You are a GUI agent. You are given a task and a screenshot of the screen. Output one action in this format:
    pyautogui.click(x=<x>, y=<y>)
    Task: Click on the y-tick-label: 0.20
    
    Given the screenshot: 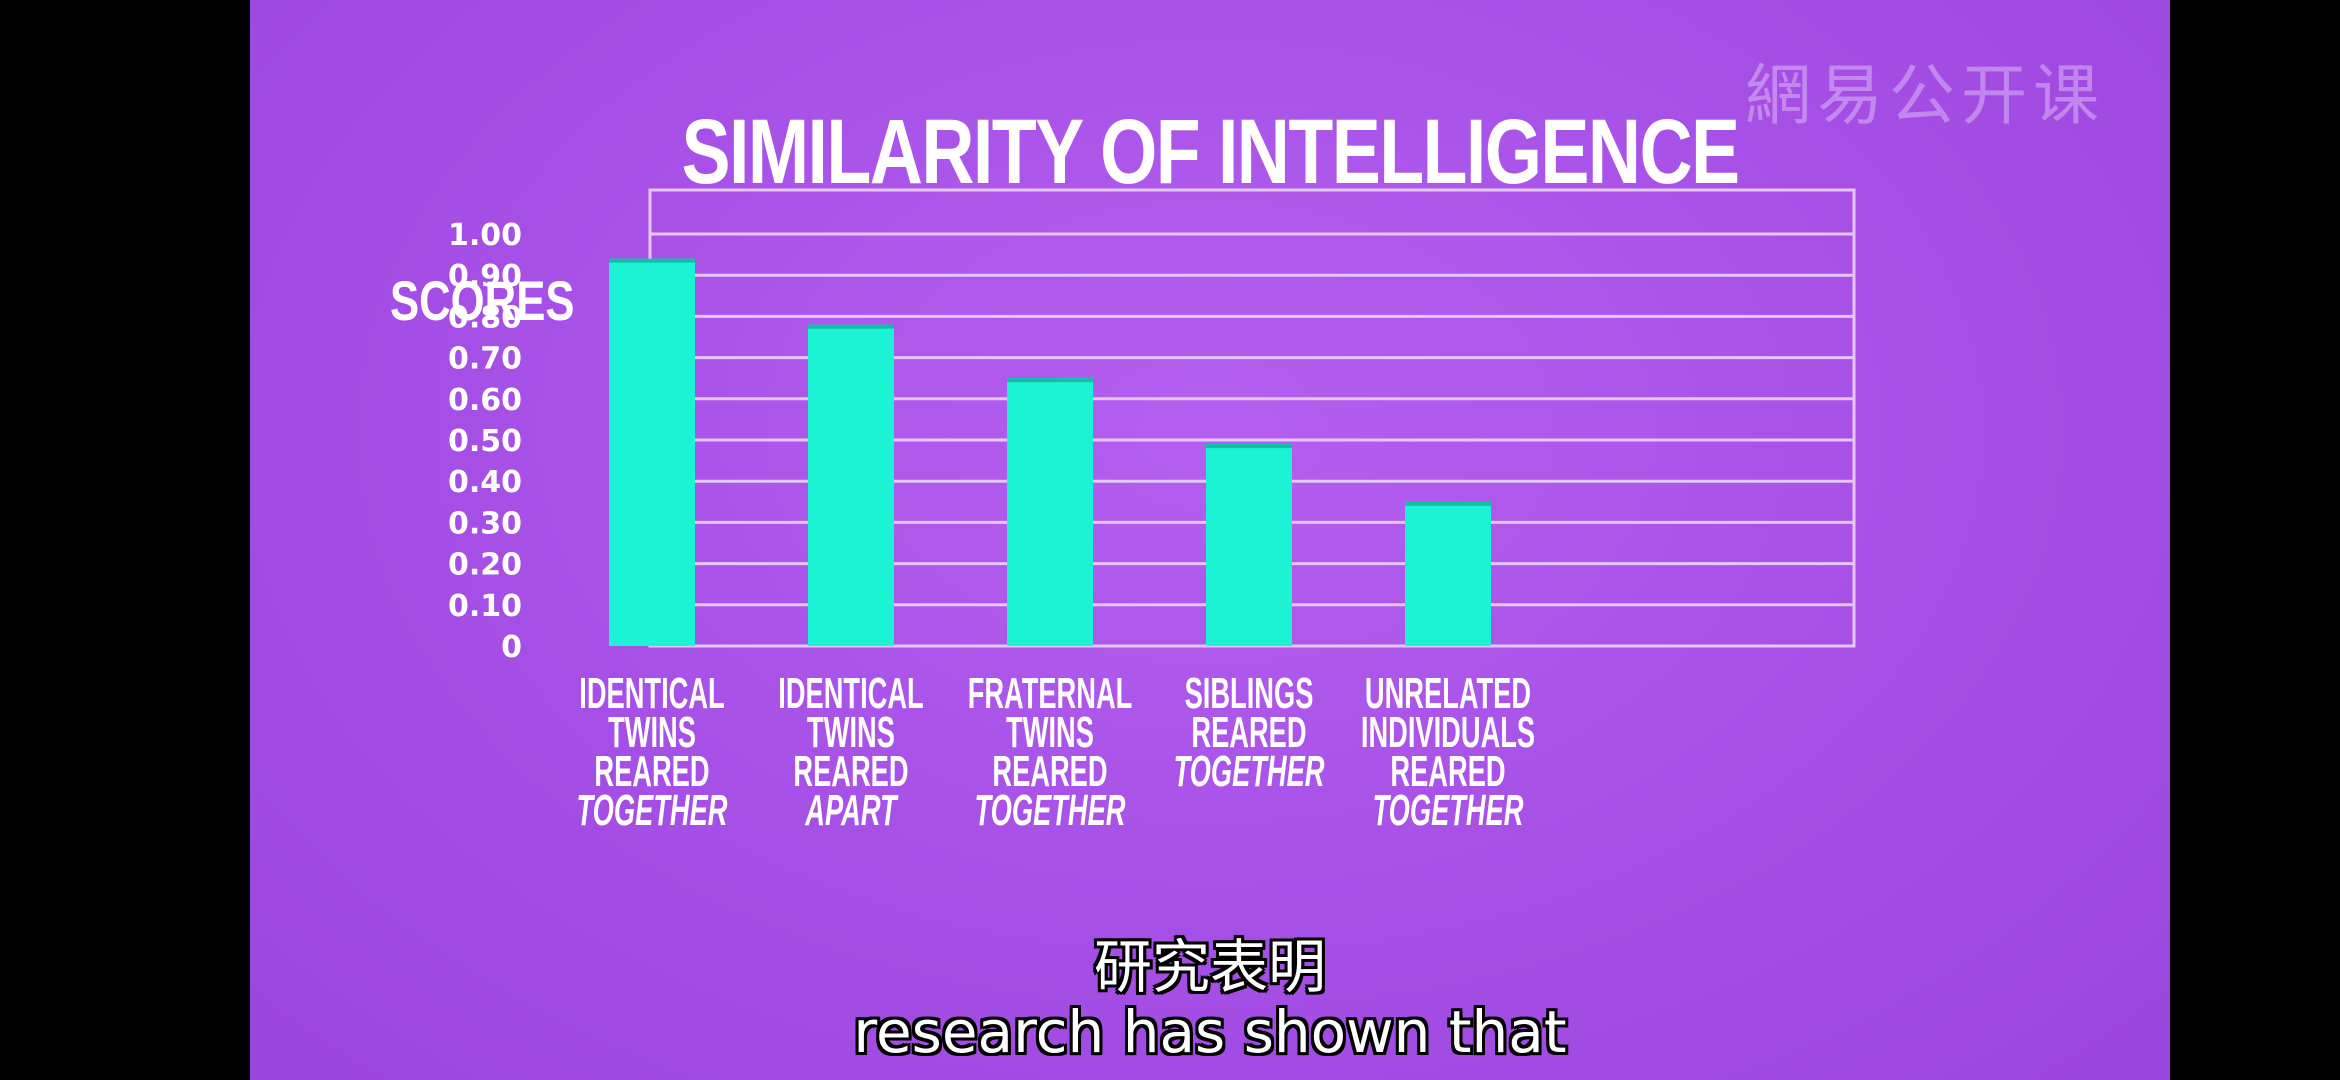 What is the action you would take?
    pyautogui.click(x=485, y=565)
    